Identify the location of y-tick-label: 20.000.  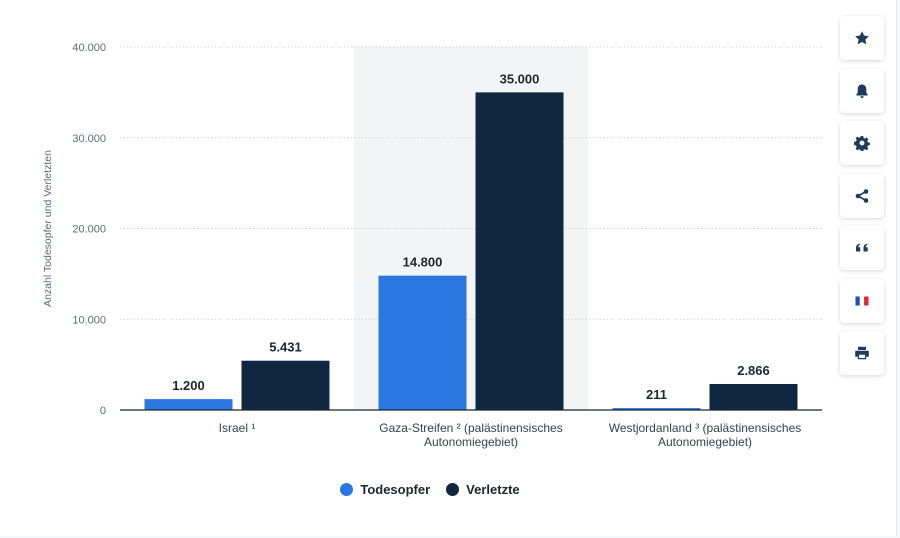
(89, 230).